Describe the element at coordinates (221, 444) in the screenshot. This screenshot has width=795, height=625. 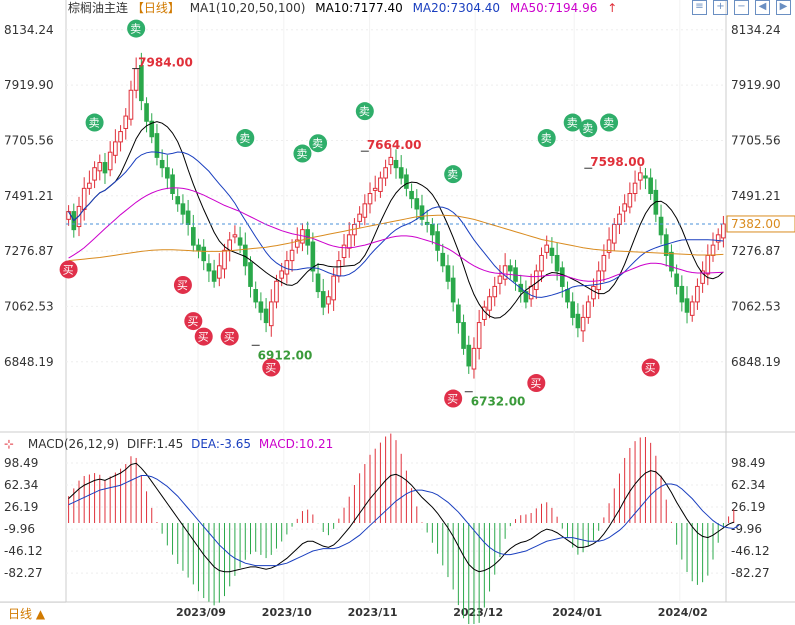
I see `dea-value: DEA:-3.65` at that location.